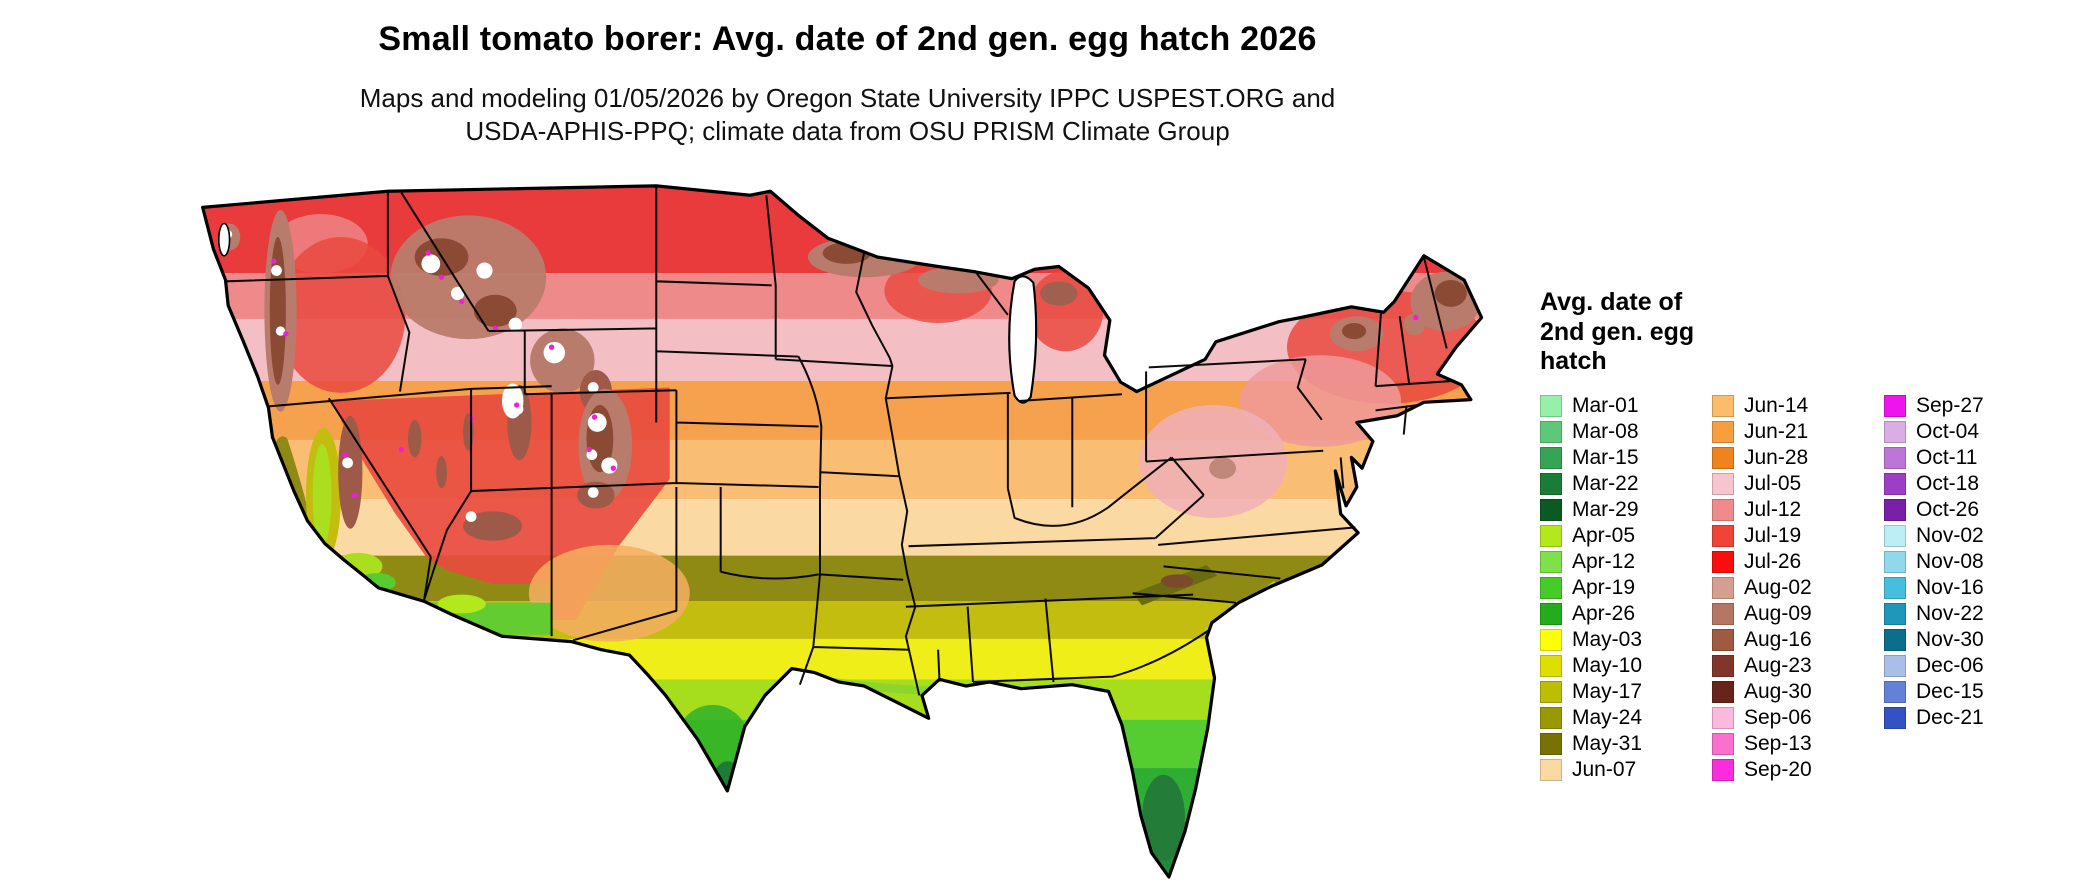 The height and width of the screenshot is (892, 2100). Describe the element at coordinates (1573, 361) in the screenshot. I see `legend-title-line-3: hatch` at that location.